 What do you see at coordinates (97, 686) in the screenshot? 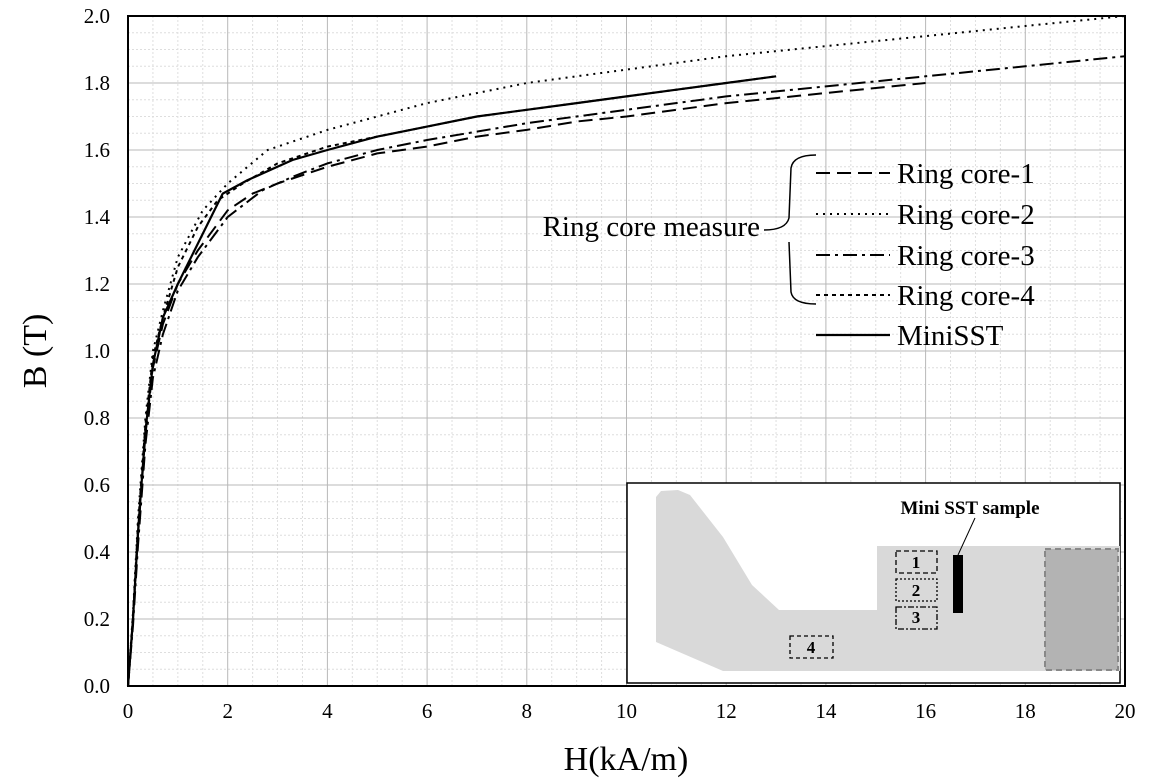
I see `y-tick-label: 0.0` at bounding box center [97, 686].